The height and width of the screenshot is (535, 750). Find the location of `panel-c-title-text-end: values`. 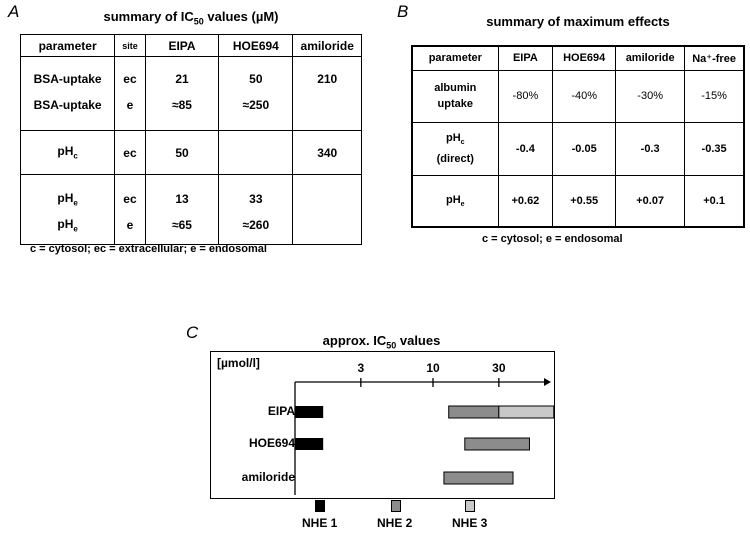

panel-c-title-text-end: values is located at coordinates (418, 340).